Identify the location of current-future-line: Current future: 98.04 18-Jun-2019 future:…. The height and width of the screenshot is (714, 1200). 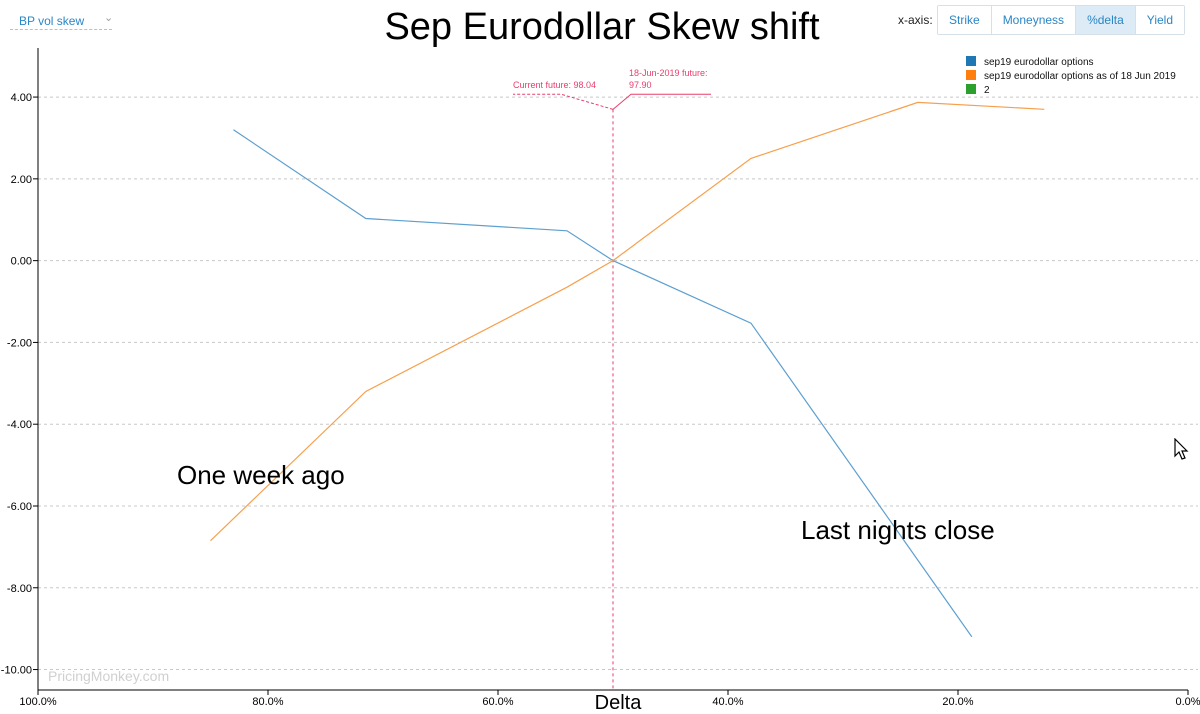
(612, 379).